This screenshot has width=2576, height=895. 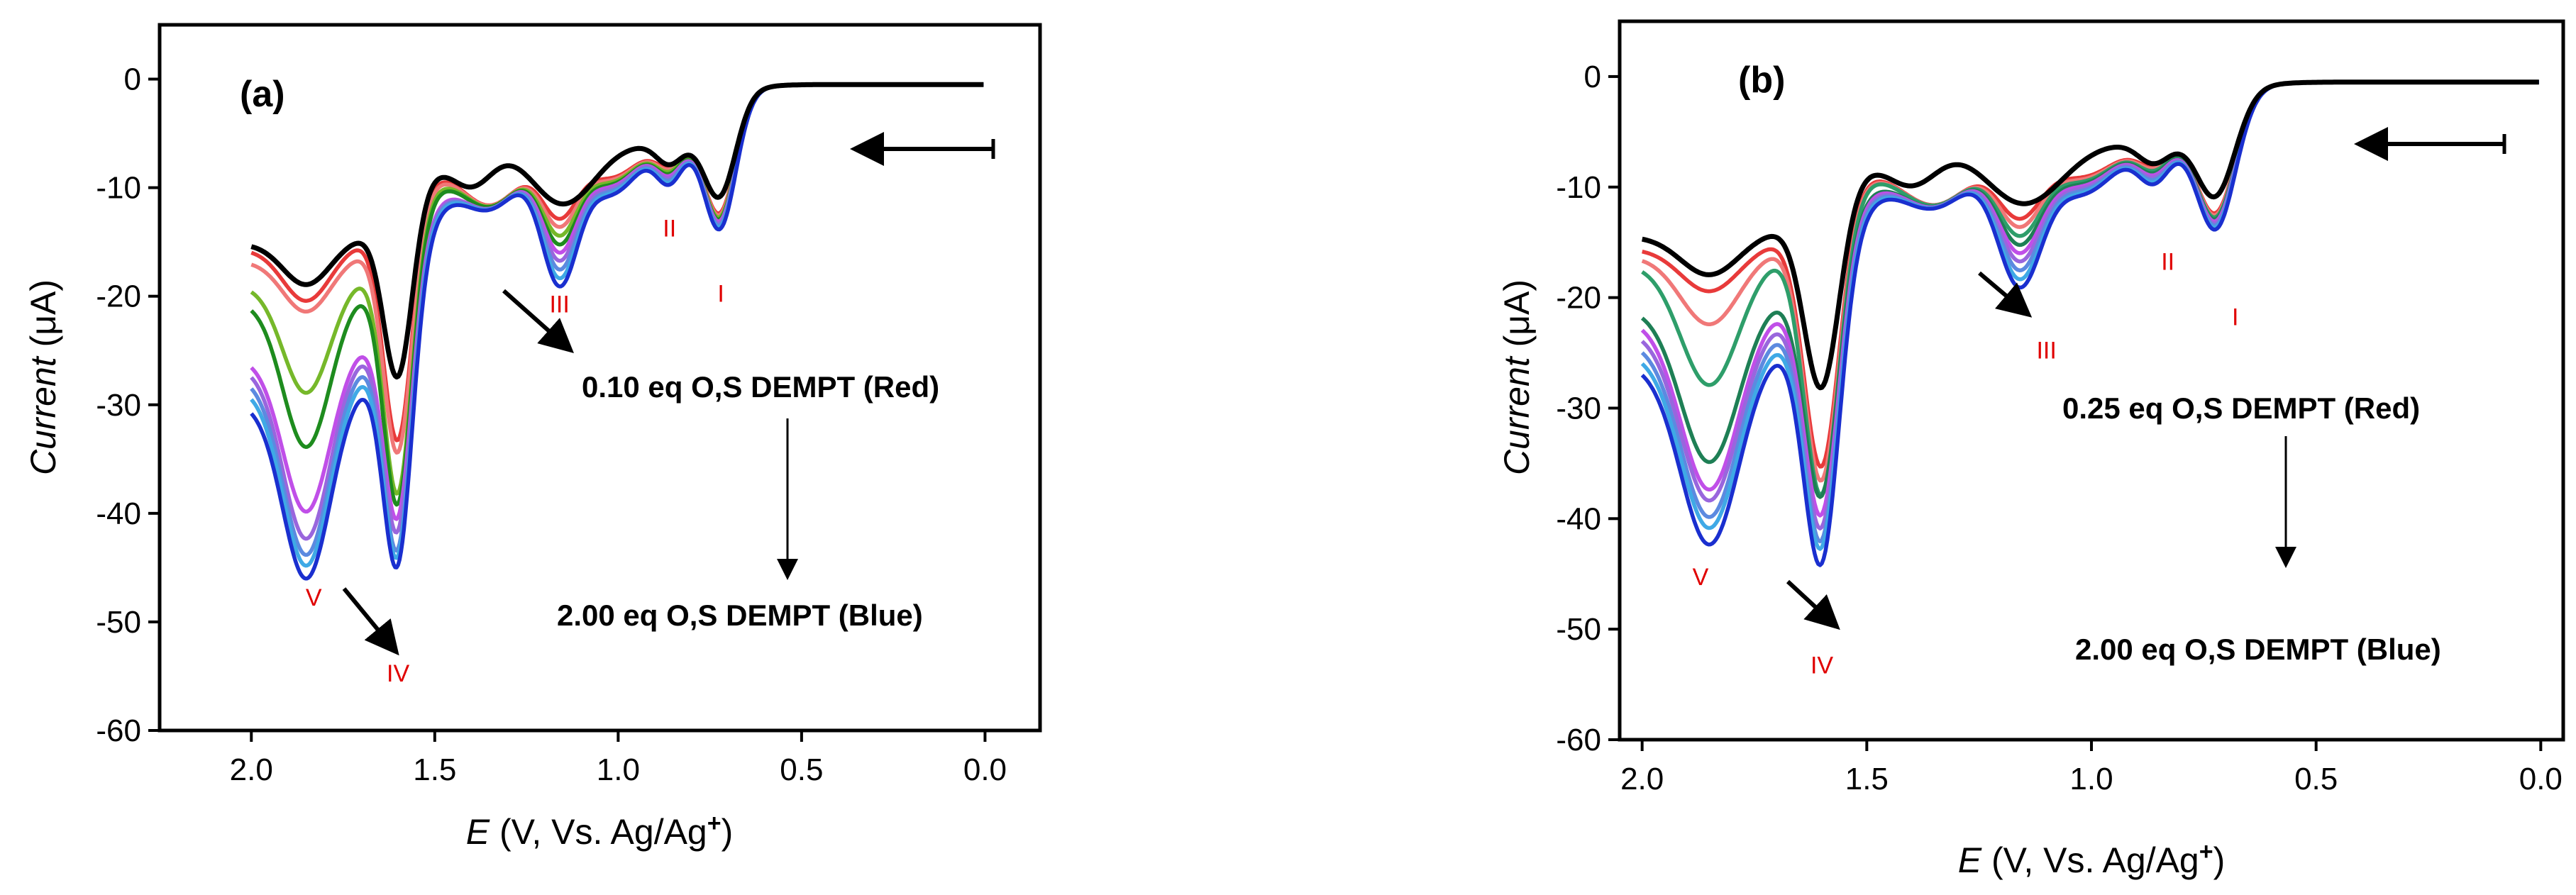 I want to click on y-axis-title-b: Current (μA), so click(x=1517, y=377).